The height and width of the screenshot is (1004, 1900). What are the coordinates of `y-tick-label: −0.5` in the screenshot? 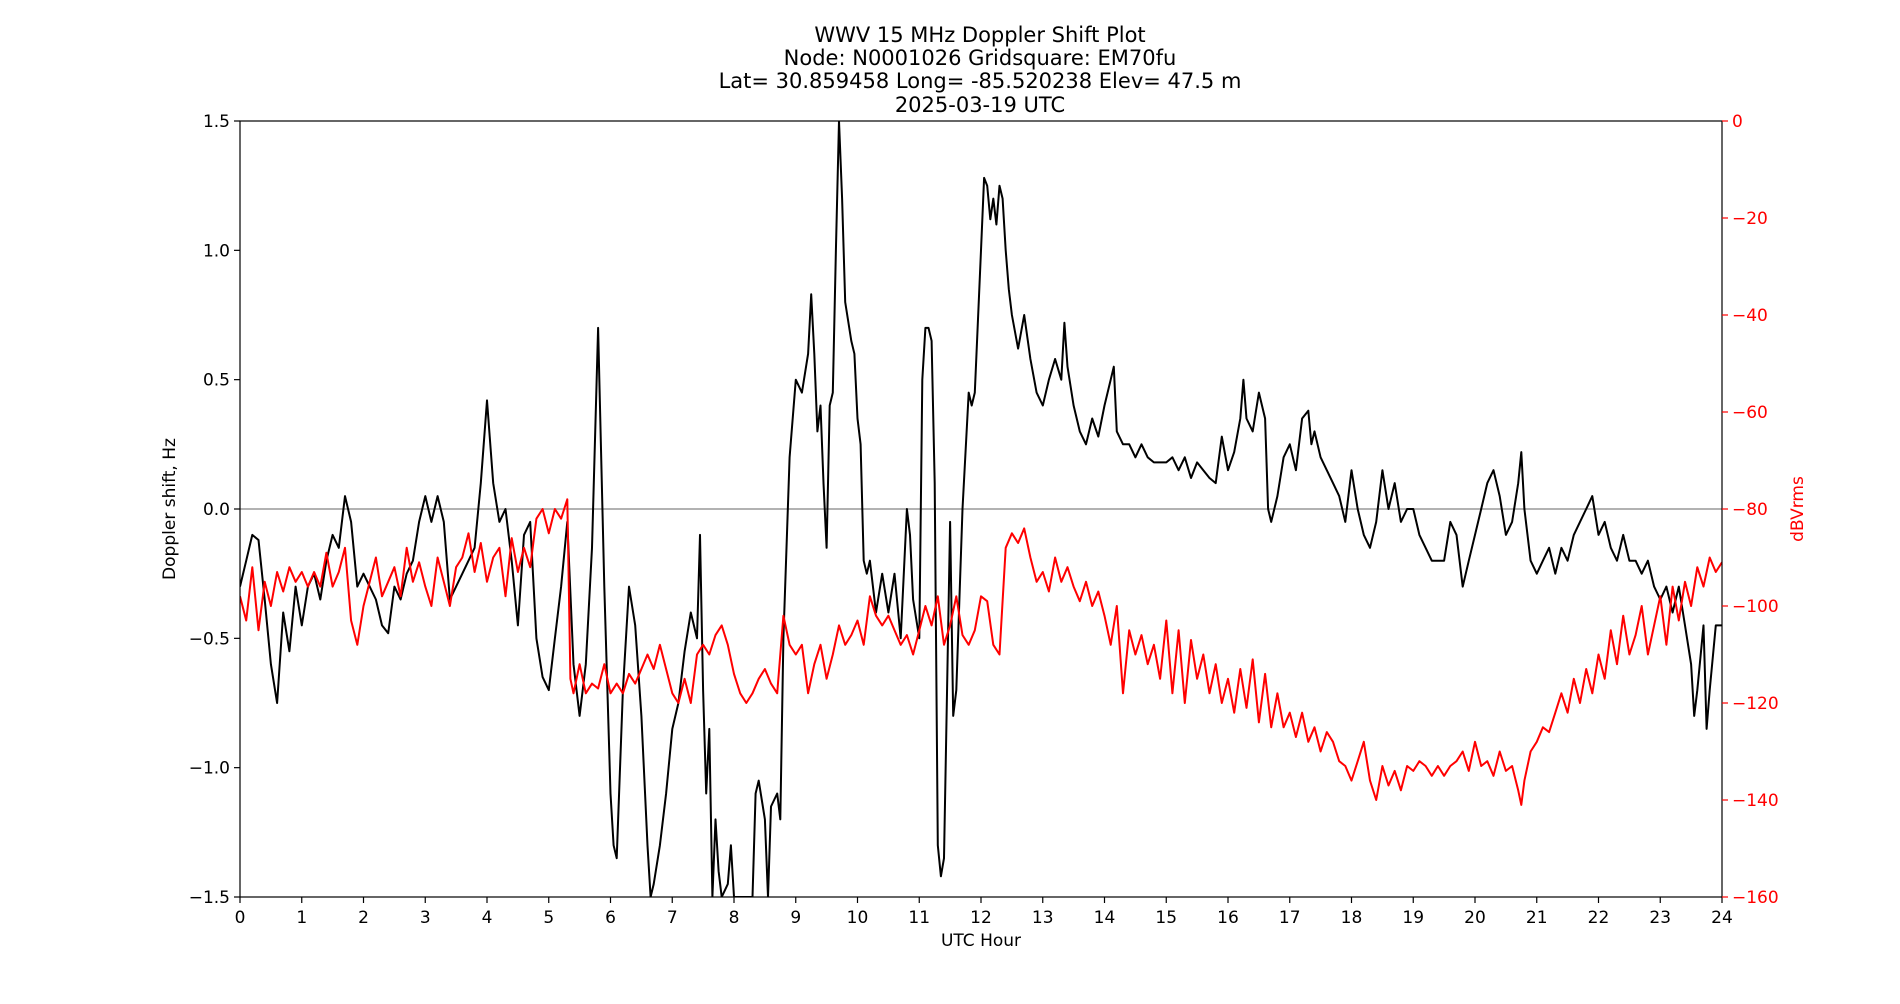 It's located at (209, 639).